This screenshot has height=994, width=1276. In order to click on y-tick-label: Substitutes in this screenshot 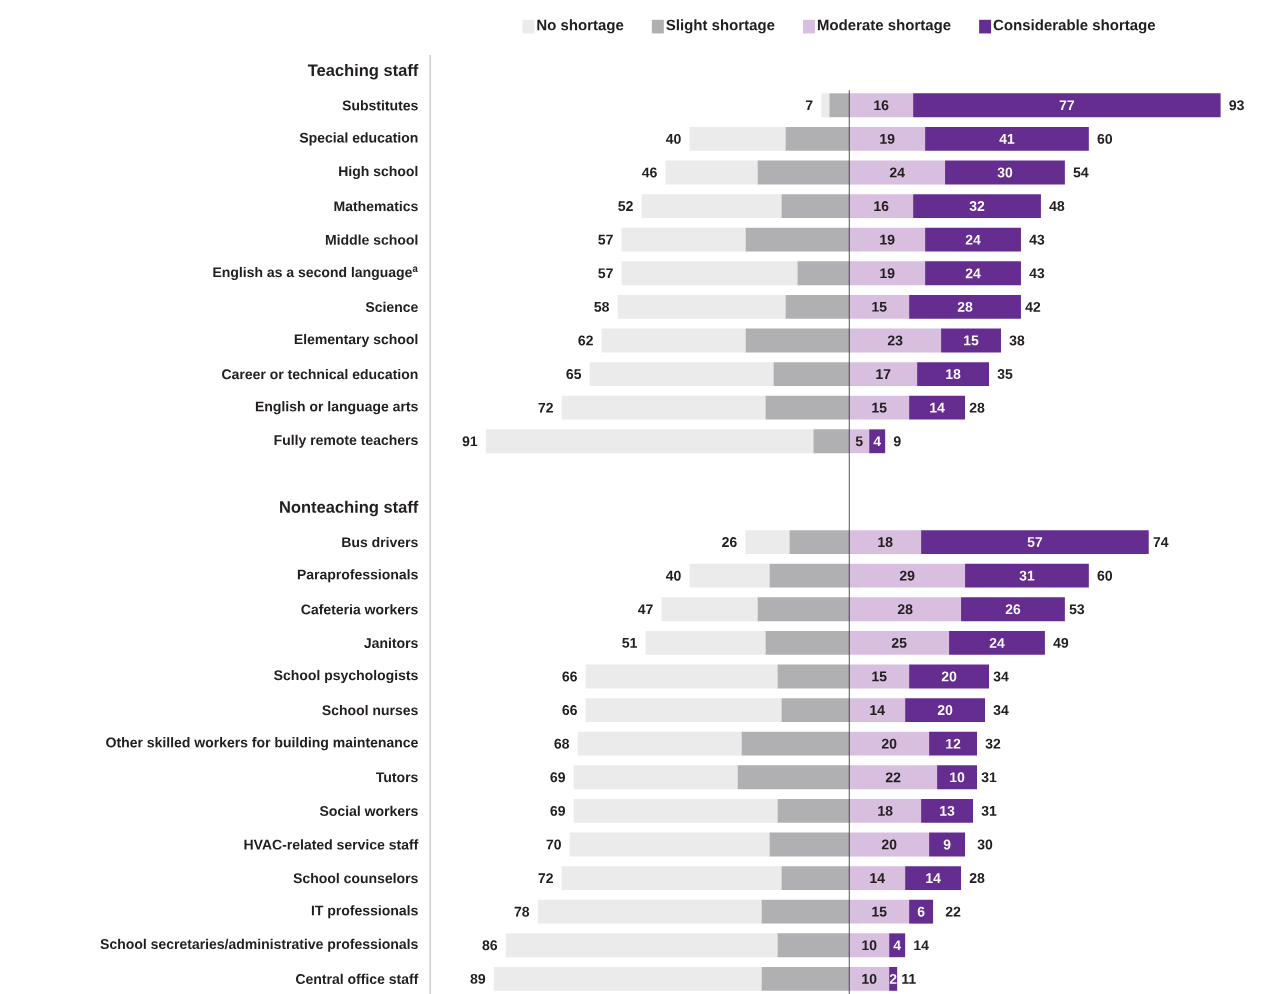, I will do `click(380, 105)`.